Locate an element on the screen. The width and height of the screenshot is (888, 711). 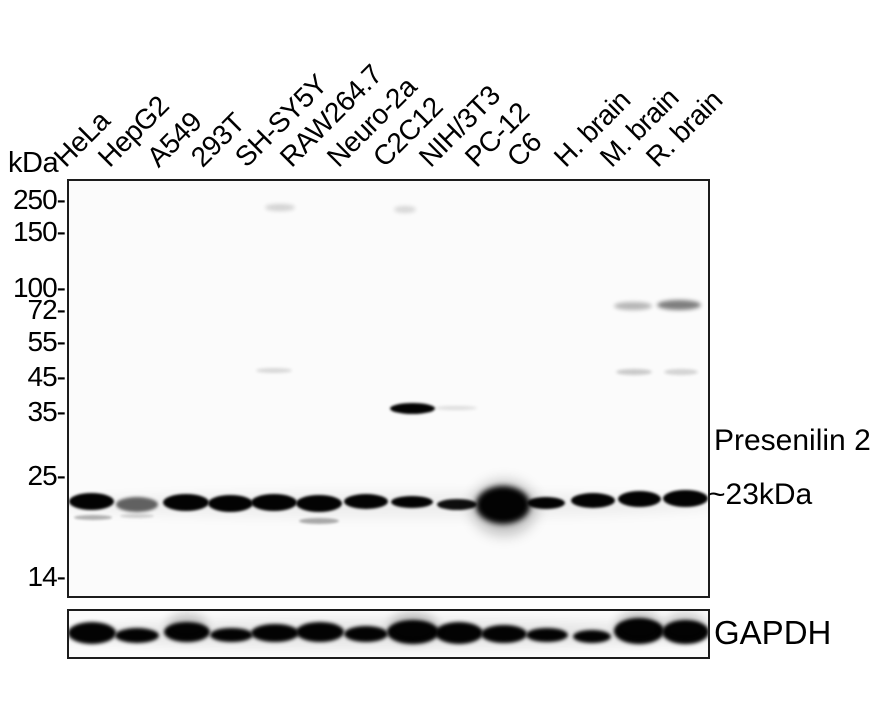
gapdh-loading-control-panel is located at coordinates (388, 634).